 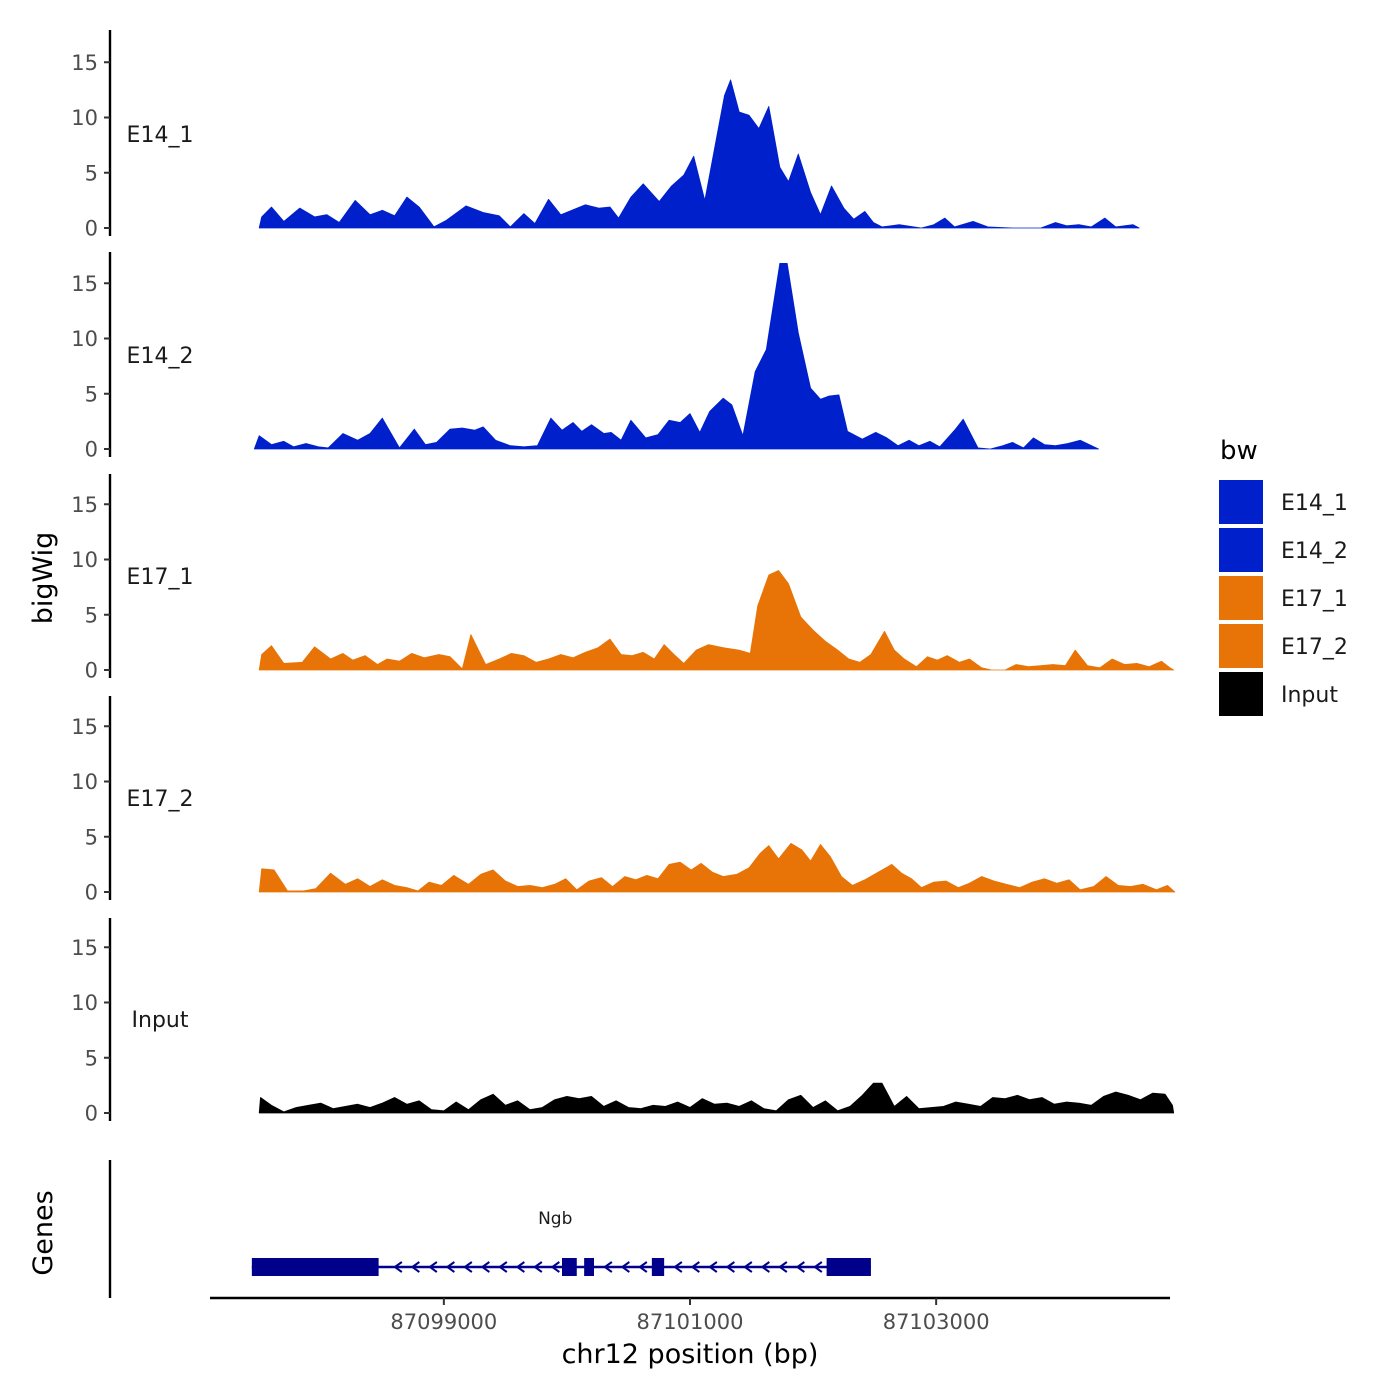 I want to click on track-label: E17_1, so click(x=160, y=577).